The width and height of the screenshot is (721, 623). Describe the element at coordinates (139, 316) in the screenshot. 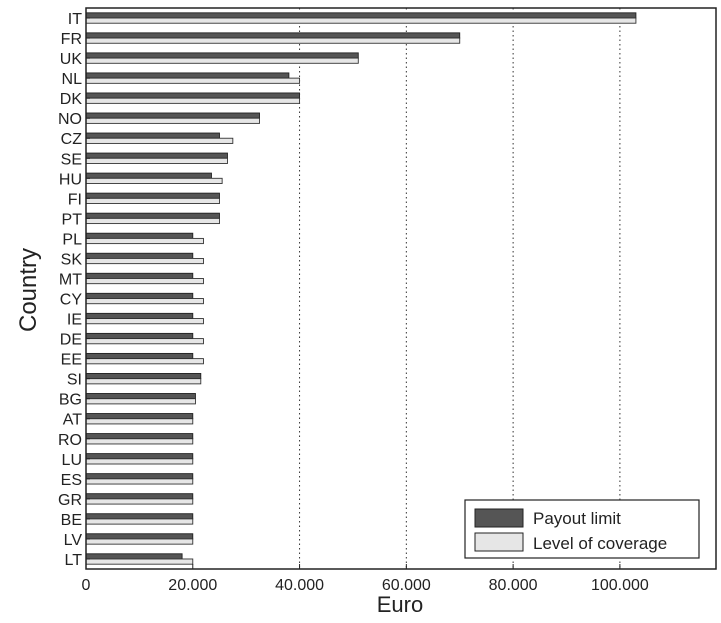

I see `bar-payout-limit-ie` at that location.